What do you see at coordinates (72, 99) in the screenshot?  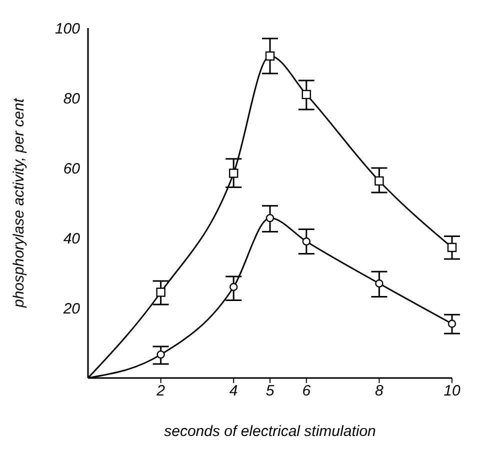 I see `y-tick-label: 80` at bounding box center [72, 99].